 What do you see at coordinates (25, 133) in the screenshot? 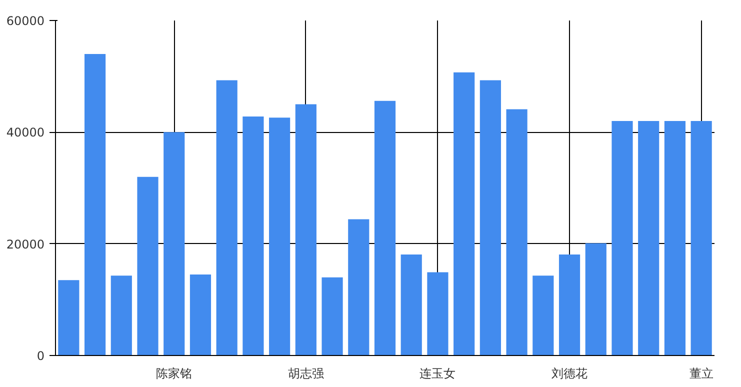
I see `y-tick-label: 40000` at bounding box center [25, 133].